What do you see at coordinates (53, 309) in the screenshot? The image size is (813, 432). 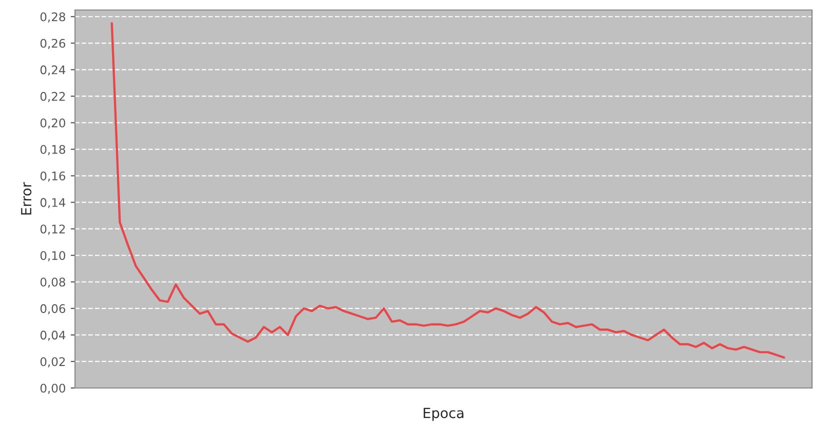 I see `y-tick-label: 0,06` at bounding box center [53, 309].